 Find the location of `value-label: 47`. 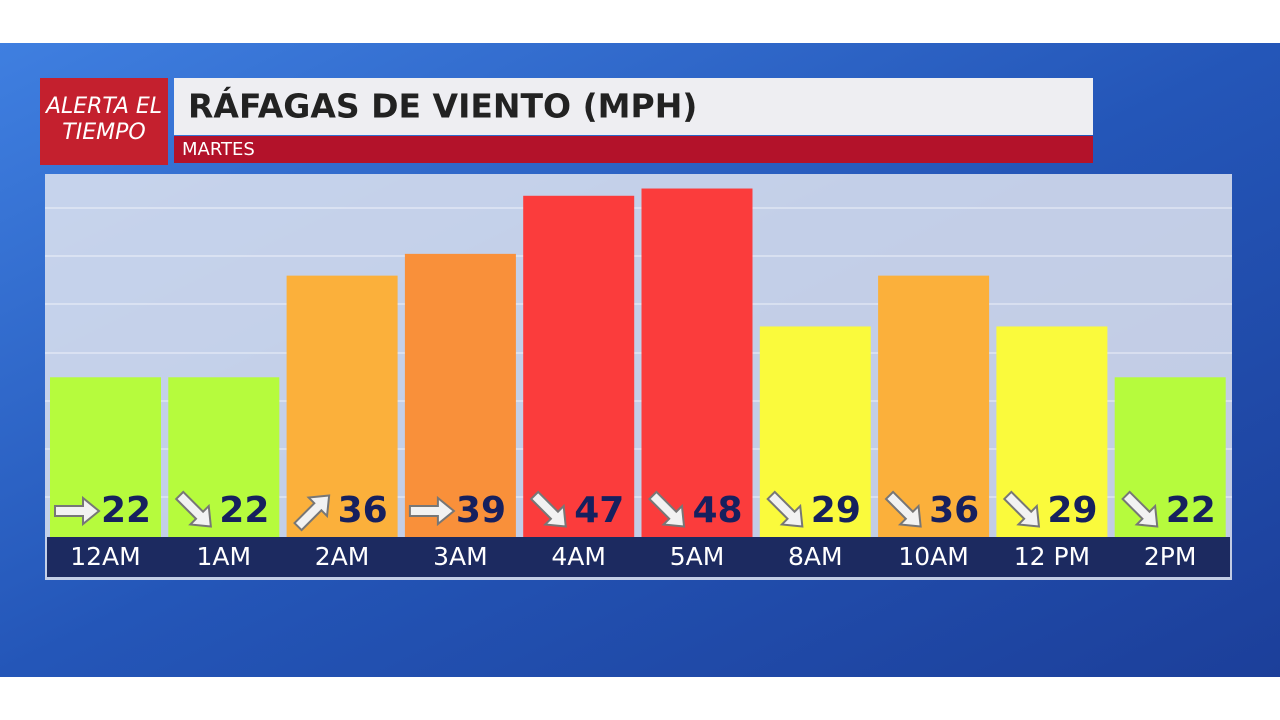

value-label: 47 is located at coordinates (599, 510).